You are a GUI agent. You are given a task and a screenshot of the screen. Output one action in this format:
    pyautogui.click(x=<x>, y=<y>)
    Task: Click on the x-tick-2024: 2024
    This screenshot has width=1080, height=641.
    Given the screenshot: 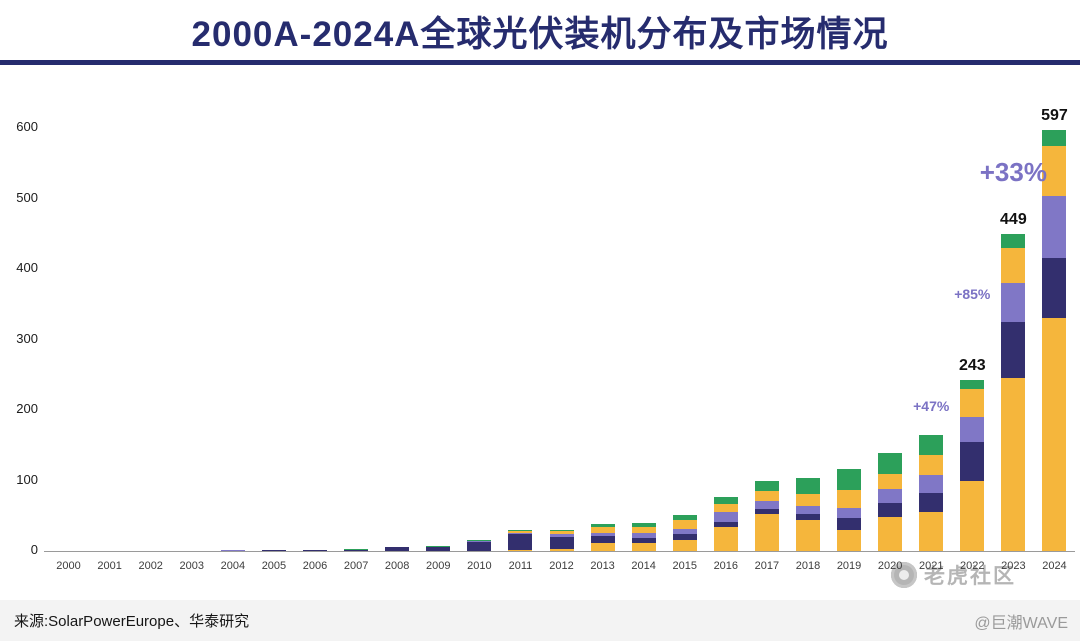 What is the action you would take?
    pyautogui.click(x=1054, y=566)
    